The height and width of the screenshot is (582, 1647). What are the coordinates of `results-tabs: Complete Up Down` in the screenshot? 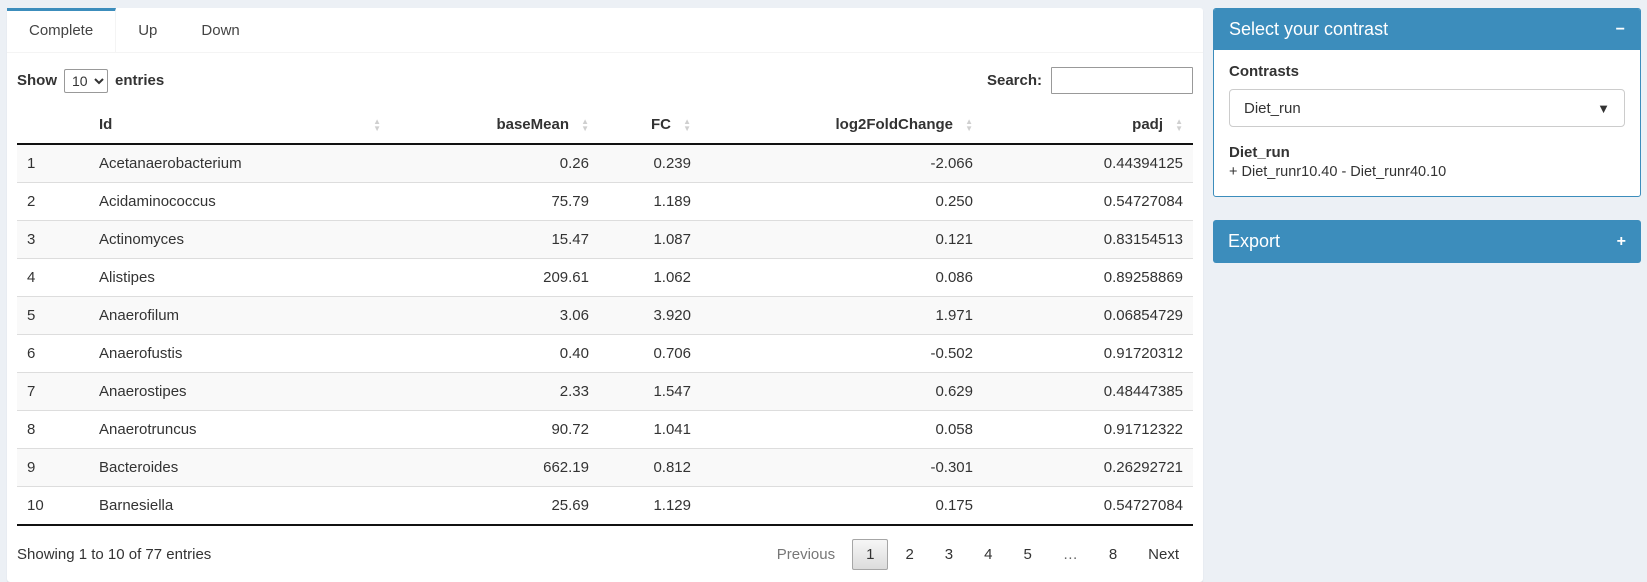 It's located at (605, 30).